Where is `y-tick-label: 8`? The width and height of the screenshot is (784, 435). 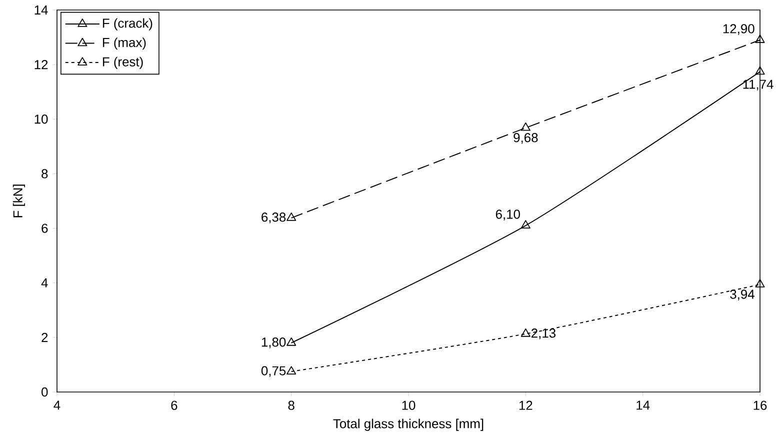 y-tick-label: 8 is located at coordinates (45, 173).